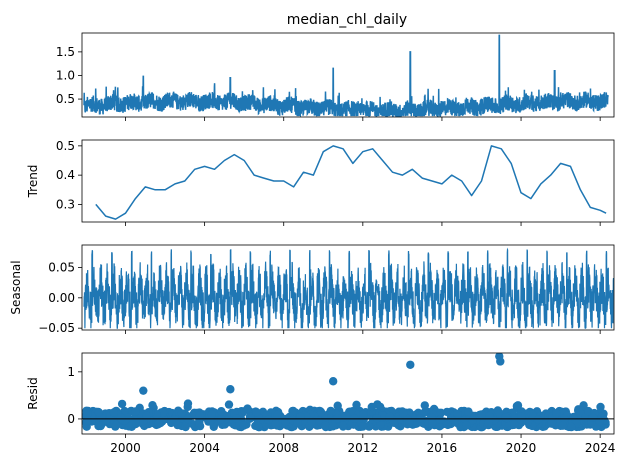 The image size is (629, 470). I want to click on x-tick-label: 2008, so click(283, 448).